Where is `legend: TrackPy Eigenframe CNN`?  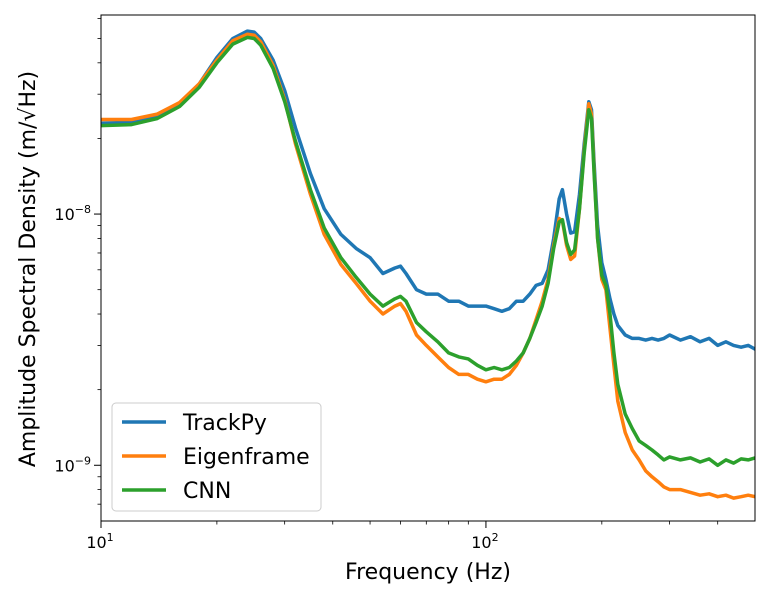
legend: TrackPy Eigenframe CNN is located at coordinates (216, 457).